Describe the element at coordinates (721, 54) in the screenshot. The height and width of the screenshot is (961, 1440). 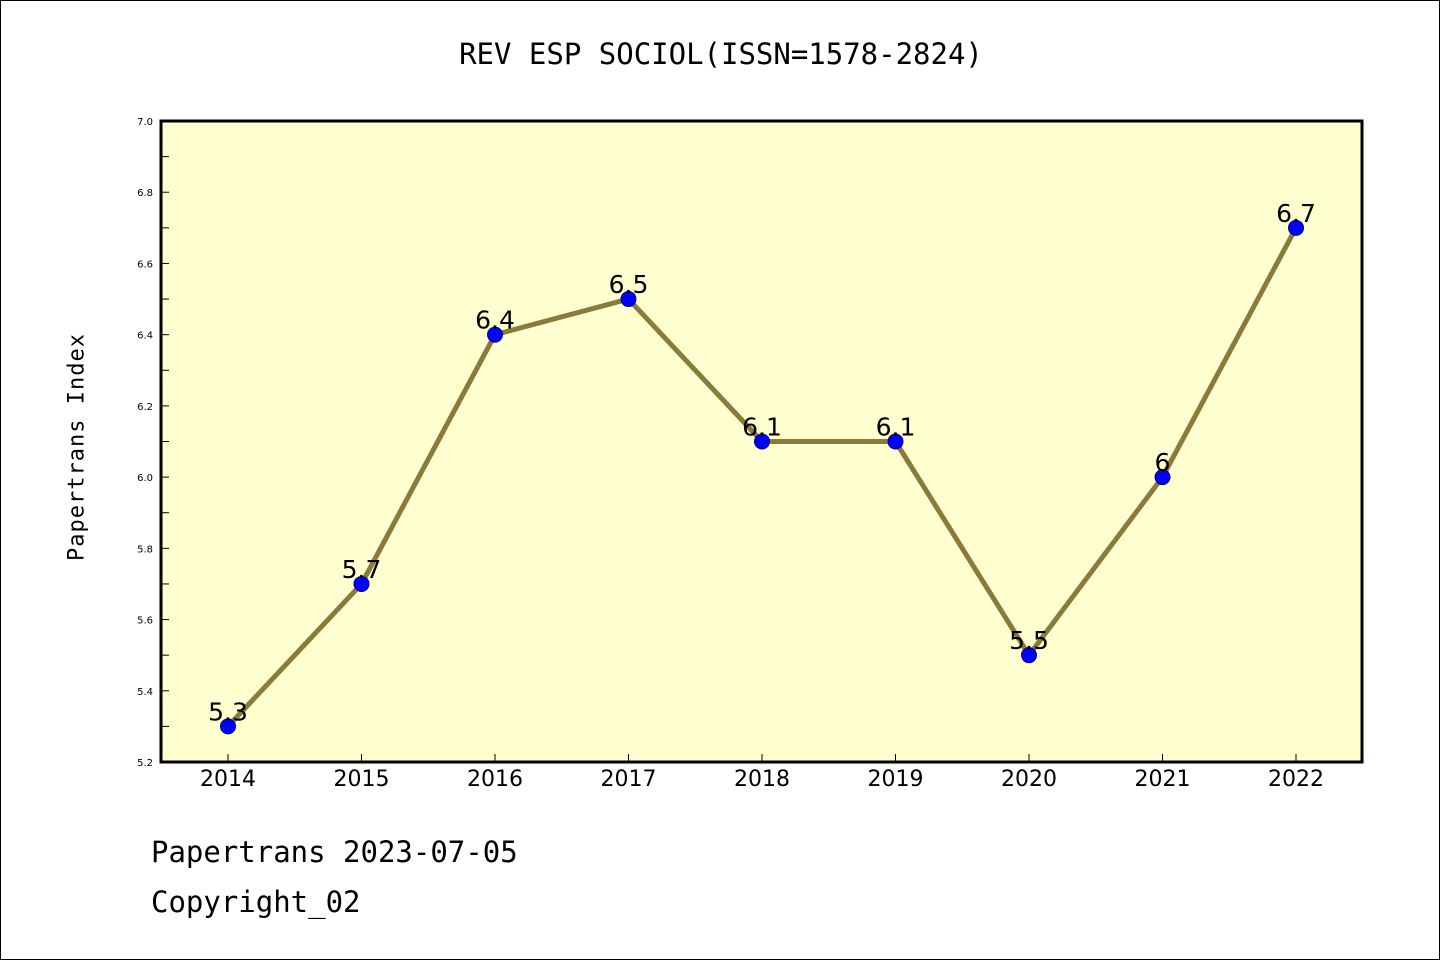
I see `chart-title: REV ESP SOCIOL(ISSN=1578-2824)` at that location.